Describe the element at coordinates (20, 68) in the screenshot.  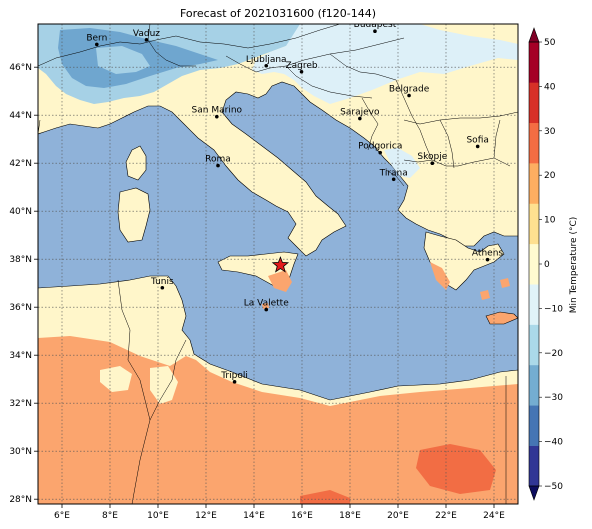
I see `y-tick-label: 46°N` at that location.